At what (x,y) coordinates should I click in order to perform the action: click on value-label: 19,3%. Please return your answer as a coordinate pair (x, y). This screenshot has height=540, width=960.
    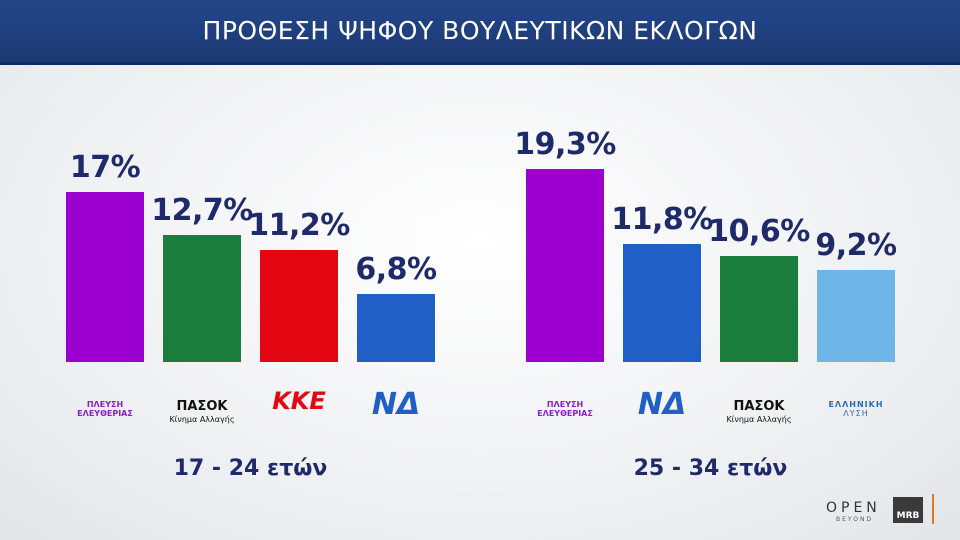
    Looking at the image, I should click on (565, 144).